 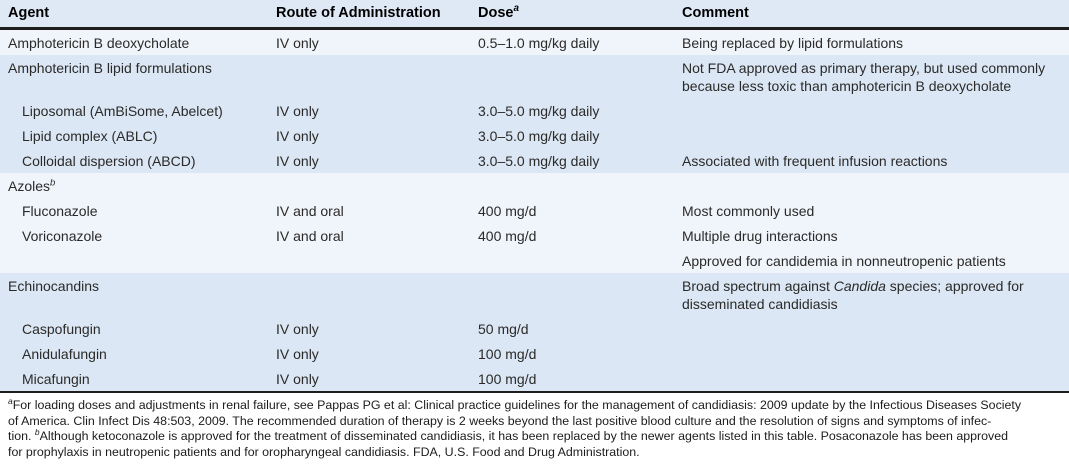 I want to click on agent-cell: Amphotericin B deoxycholate, so click(x=134, y=41).